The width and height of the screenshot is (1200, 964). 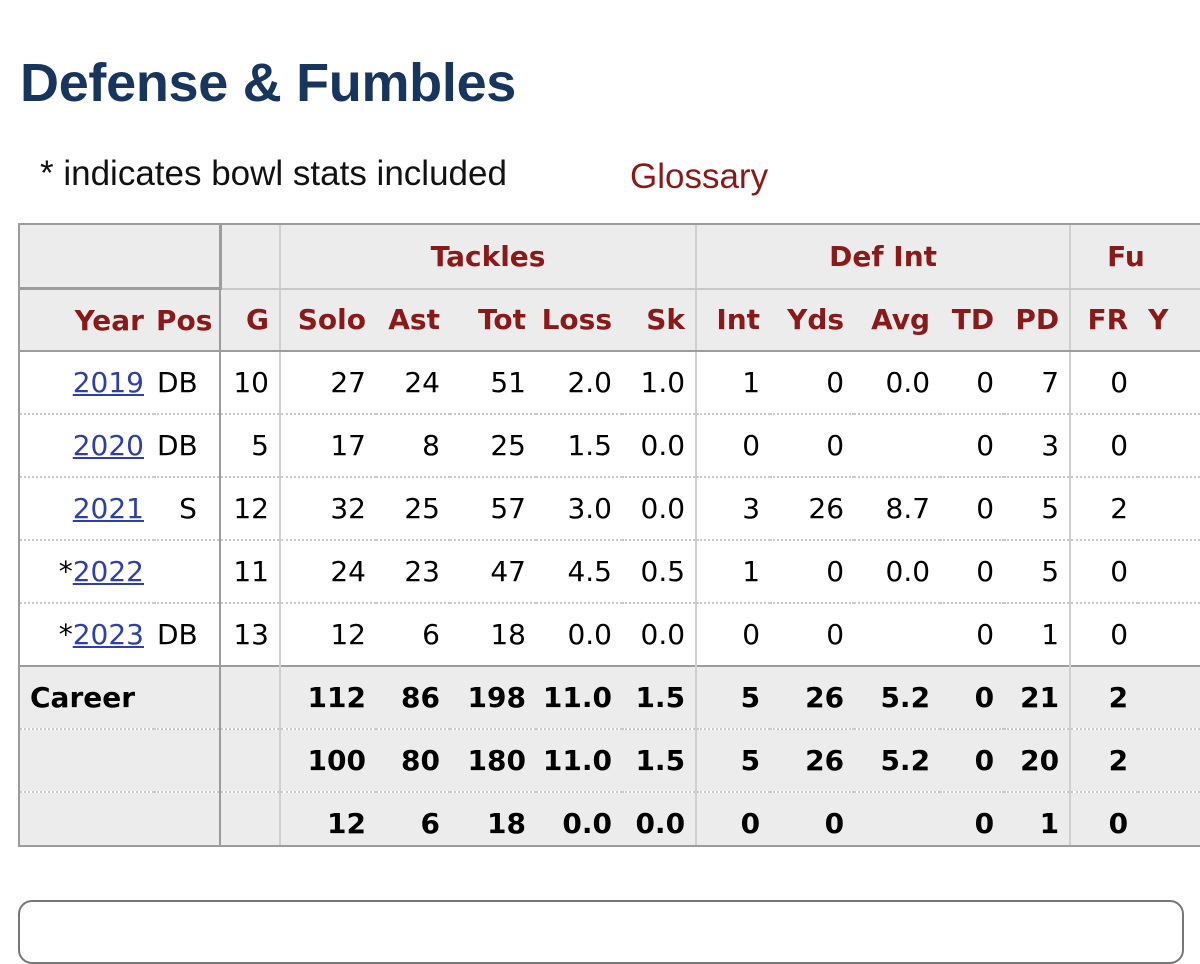 I want to click on column-header-tot: Tot, so click(x=493, y=320).